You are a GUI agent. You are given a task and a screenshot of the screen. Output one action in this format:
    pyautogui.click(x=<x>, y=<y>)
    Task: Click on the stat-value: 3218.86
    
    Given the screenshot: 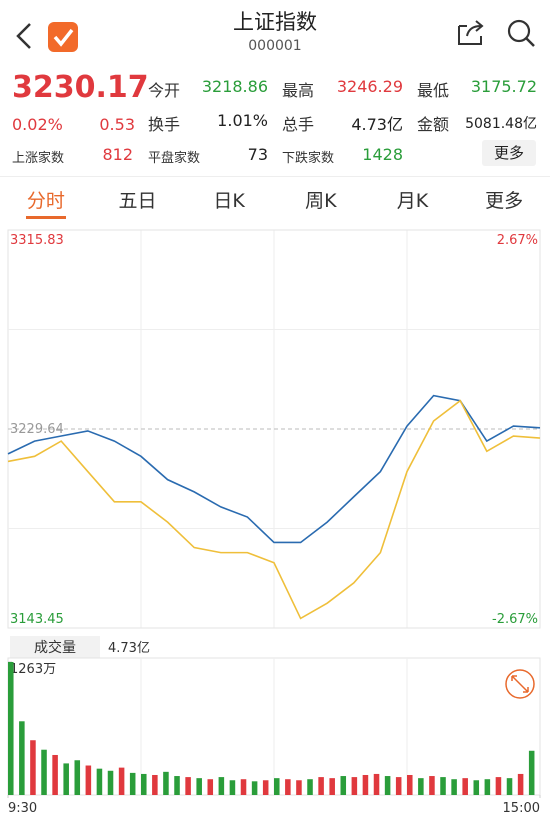 What is the action you would take?
    pyautogui.click(x=234, y=86)
    